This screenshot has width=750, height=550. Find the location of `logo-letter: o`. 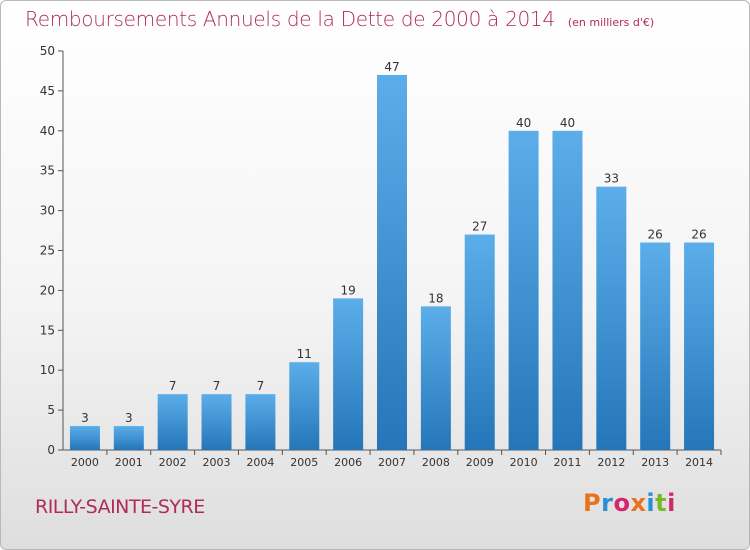

logo-letter: o is located at coordinates (622, 503).